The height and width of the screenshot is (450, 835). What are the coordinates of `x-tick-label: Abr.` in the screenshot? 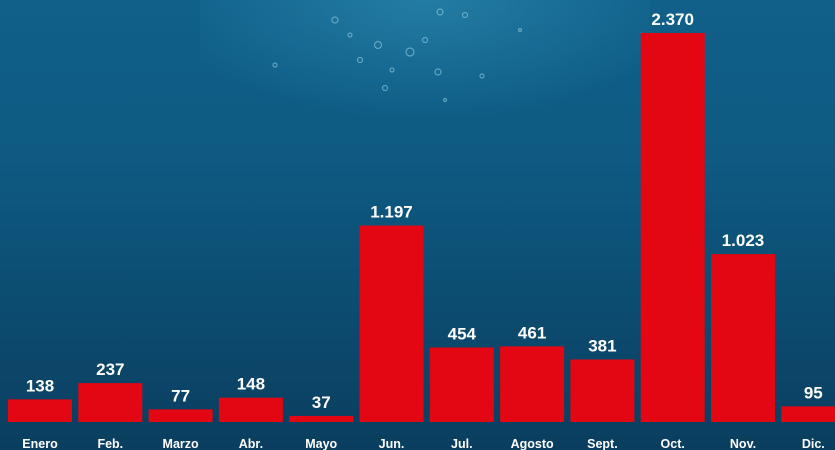 It's located at (251, 443).